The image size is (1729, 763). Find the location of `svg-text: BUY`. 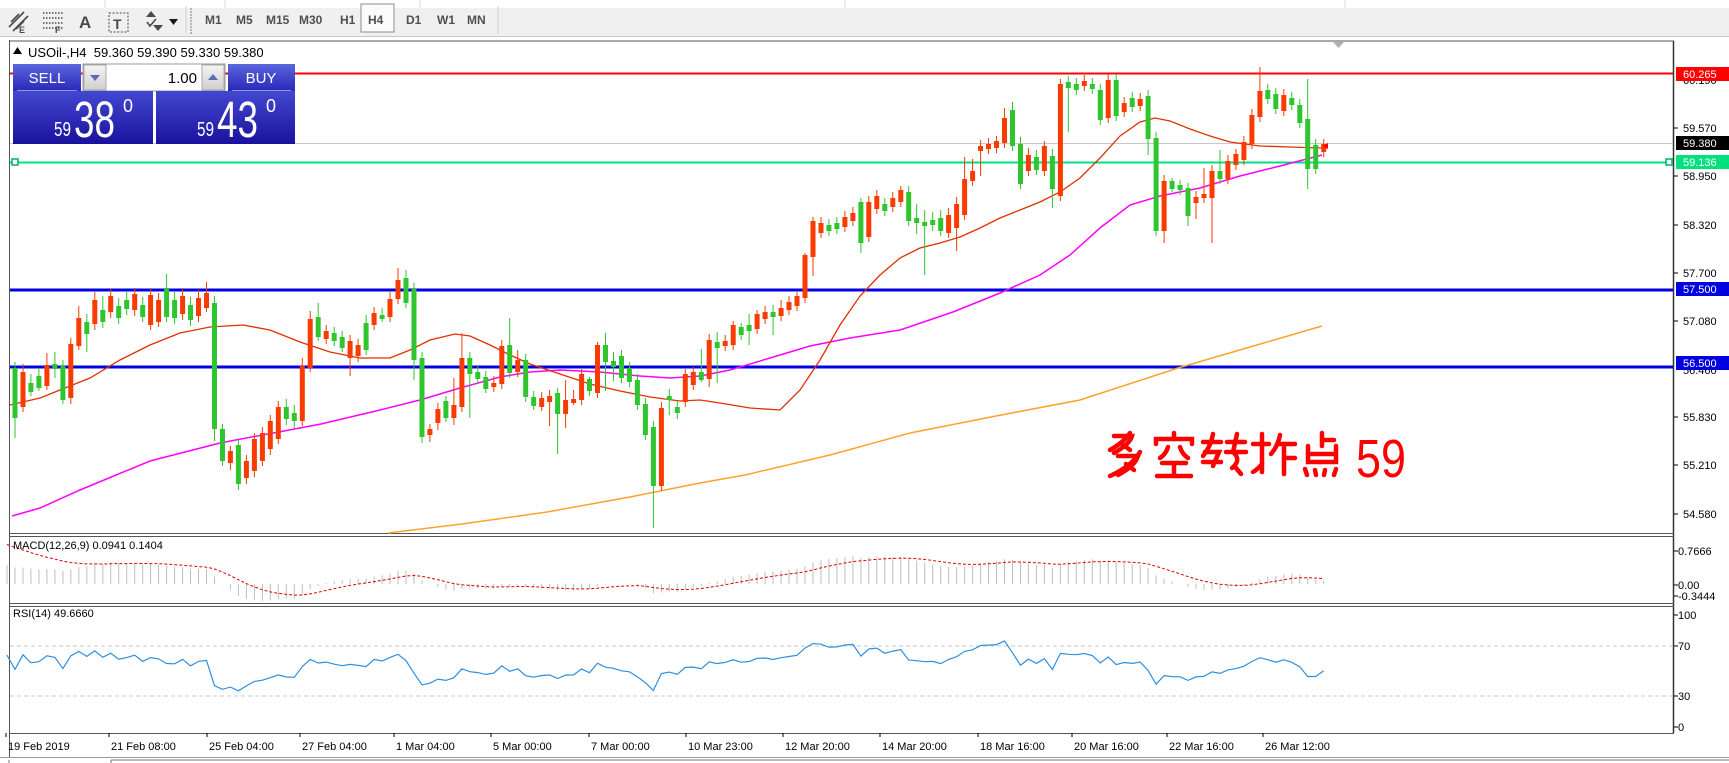

svg-text: BUY is located at coordinates (261, 78).